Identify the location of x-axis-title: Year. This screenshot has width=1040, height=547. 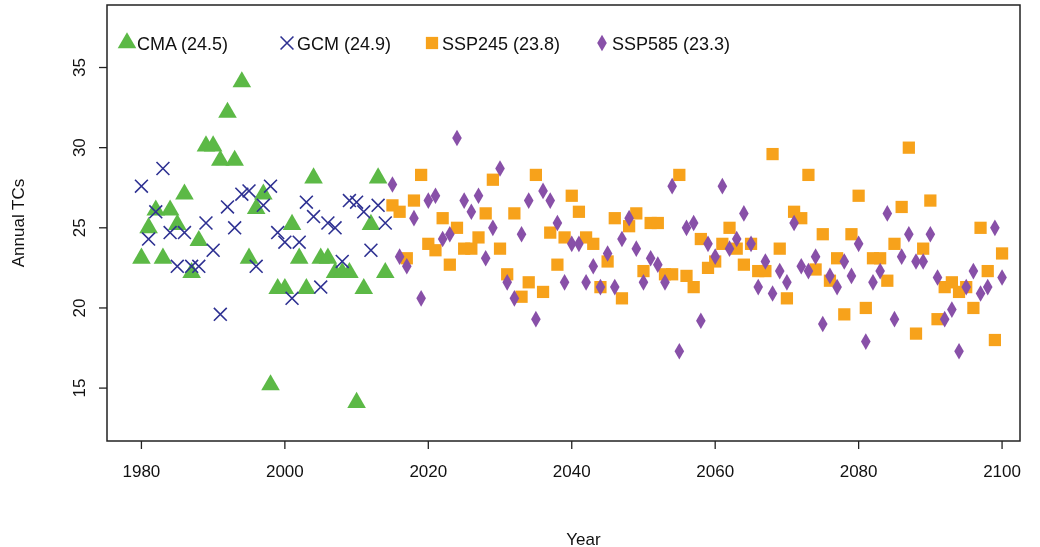
(584, 538).